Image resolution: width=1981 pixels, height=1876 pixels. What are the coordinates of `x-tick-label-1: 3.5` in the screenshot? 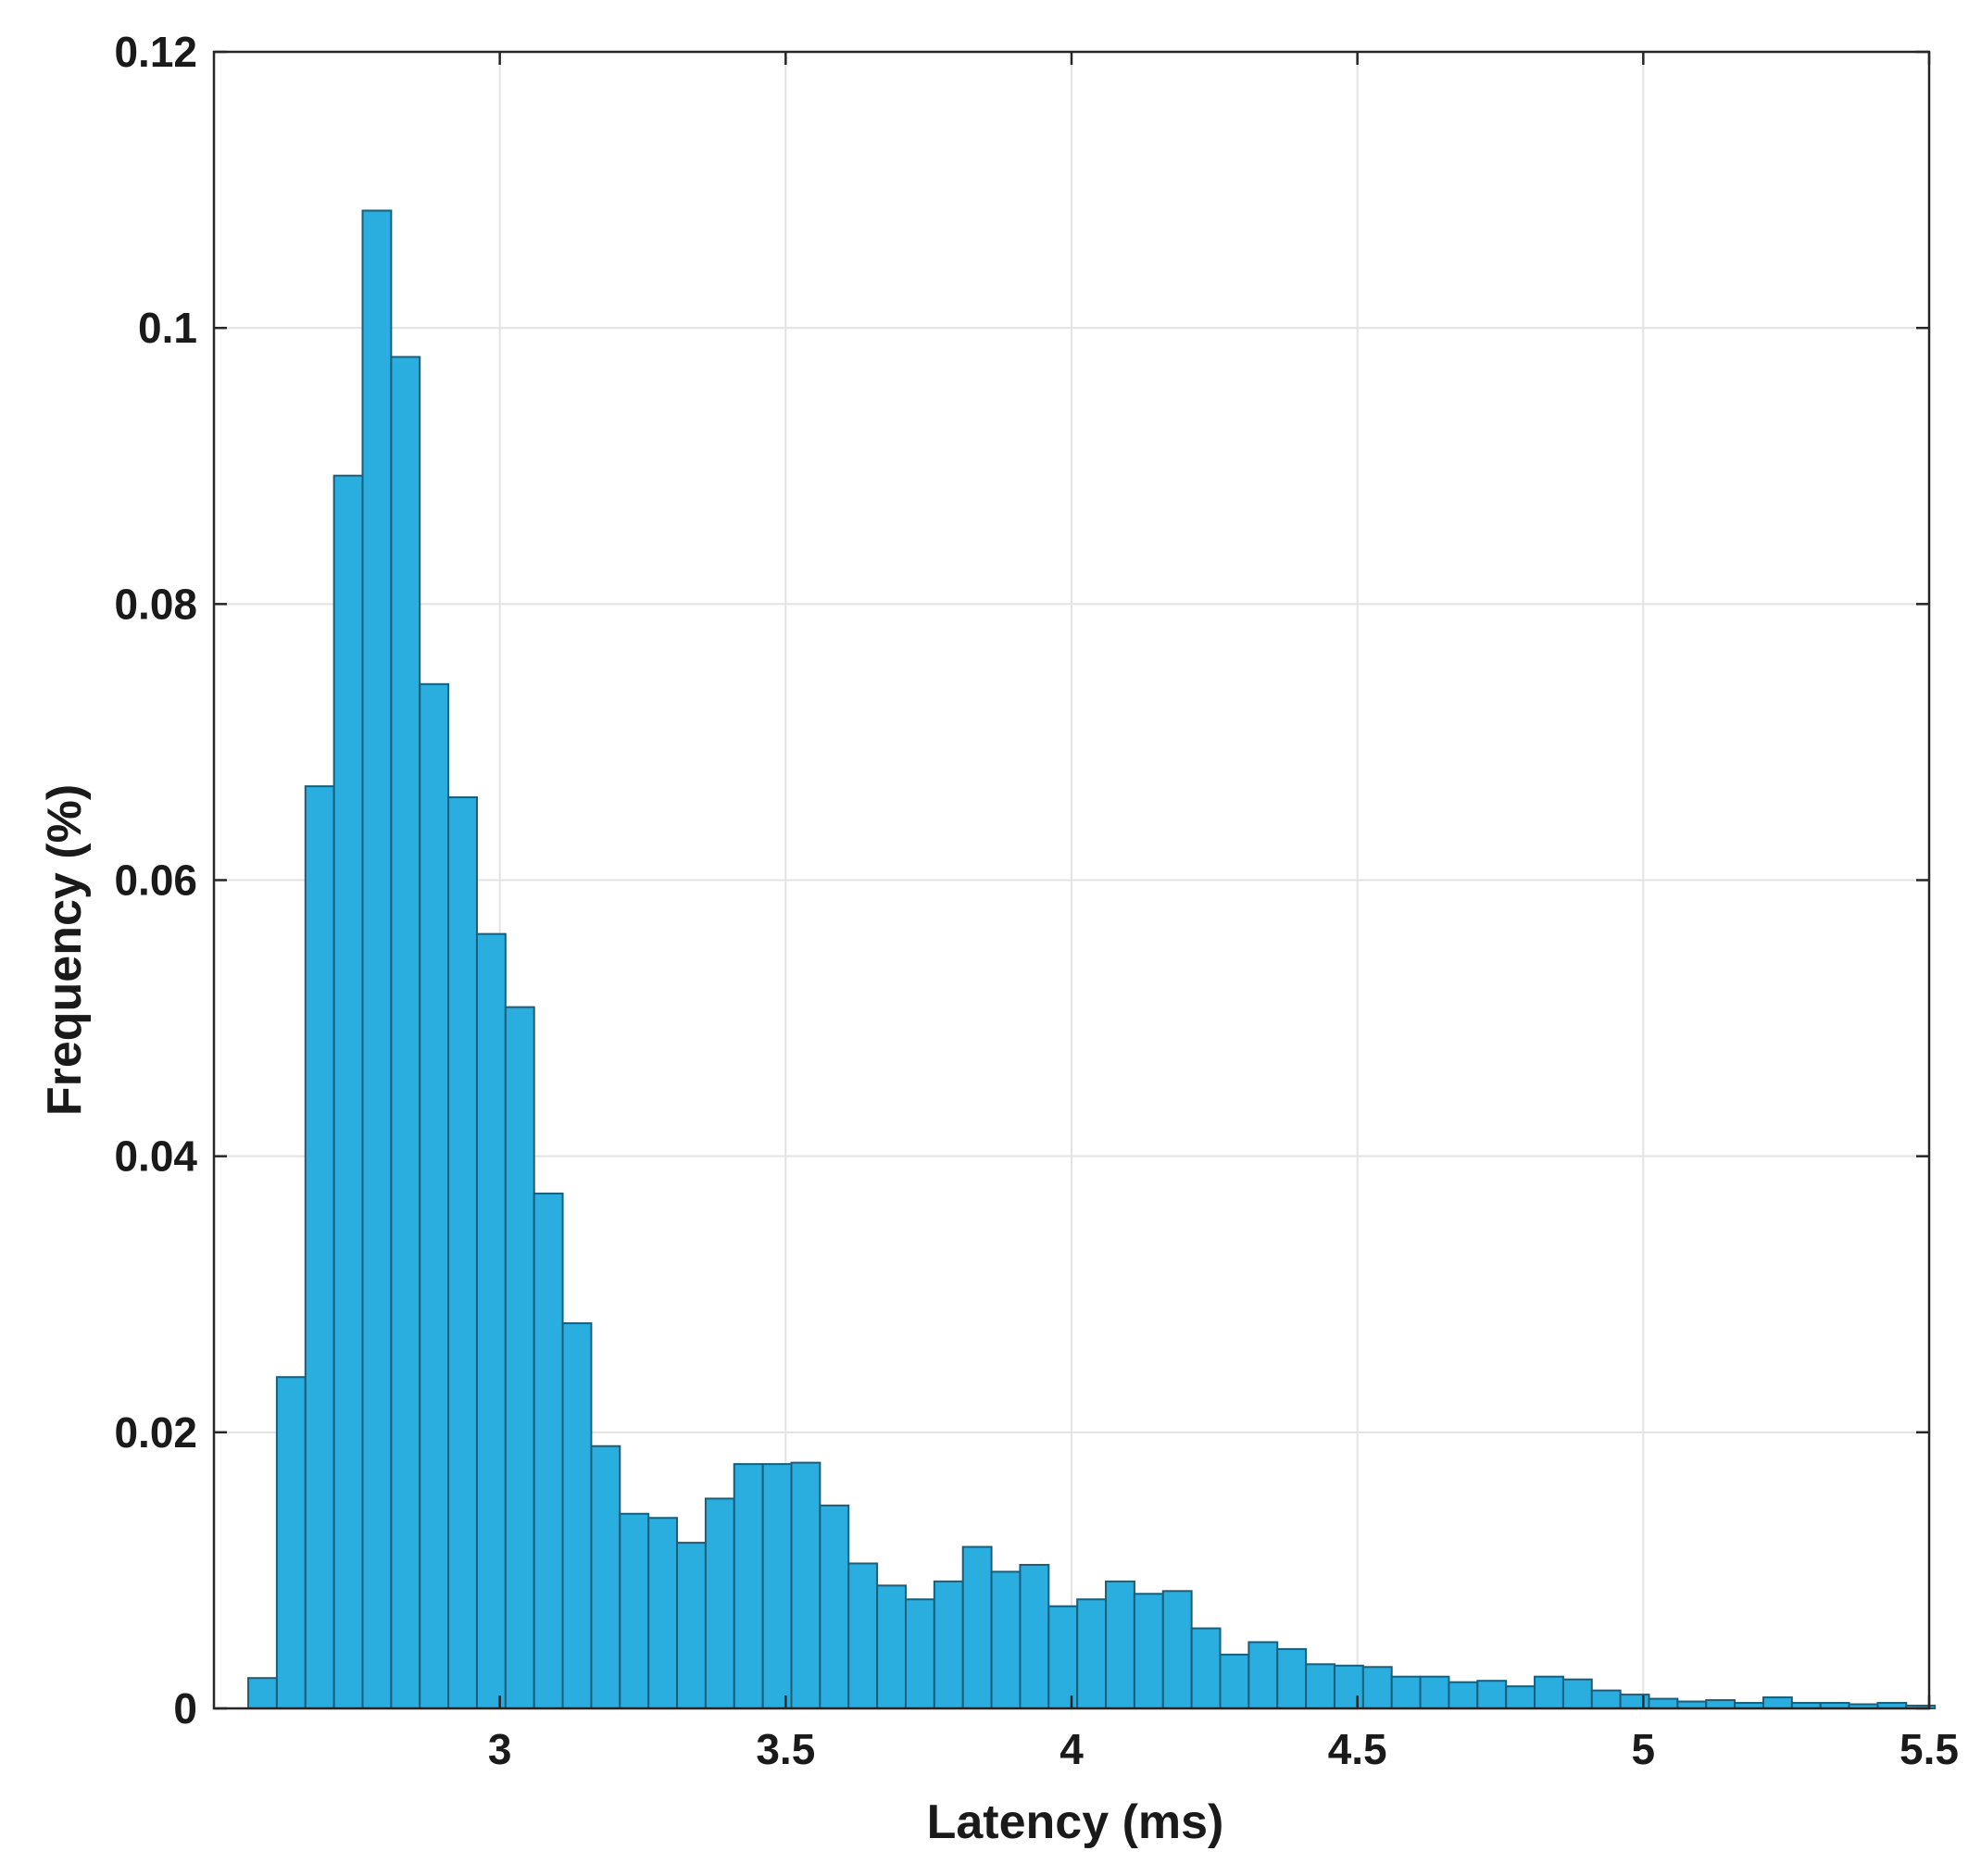 It's located at (785, 1749).